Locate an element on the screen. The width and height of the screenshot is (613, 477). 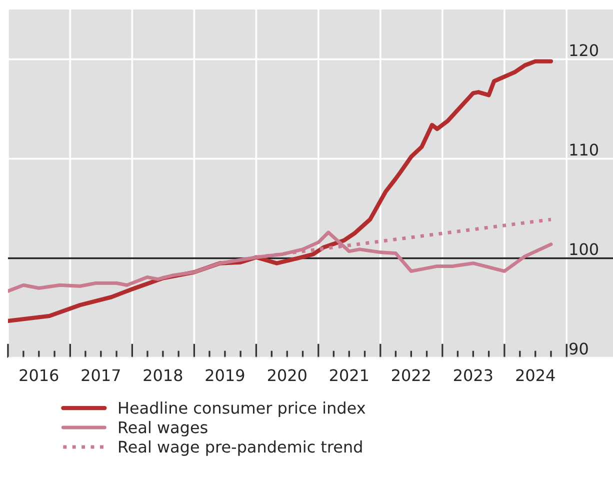
x-tick-label: 2022 is located at coordinates (411, 375).